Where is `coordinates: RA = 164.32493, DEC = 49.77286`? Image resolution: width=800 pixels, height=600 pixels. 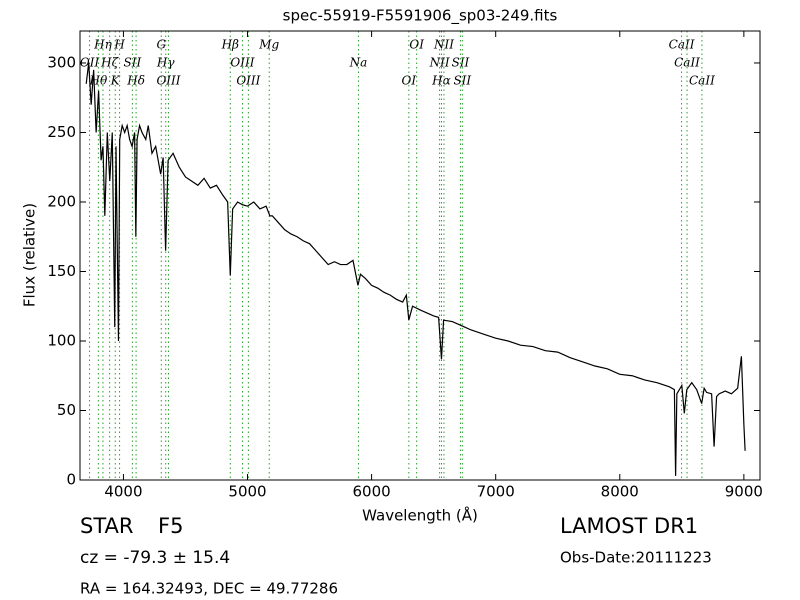 coordinates: RA = 164.32493, DEC = 49.77286 is located at coordinates (209, 589).